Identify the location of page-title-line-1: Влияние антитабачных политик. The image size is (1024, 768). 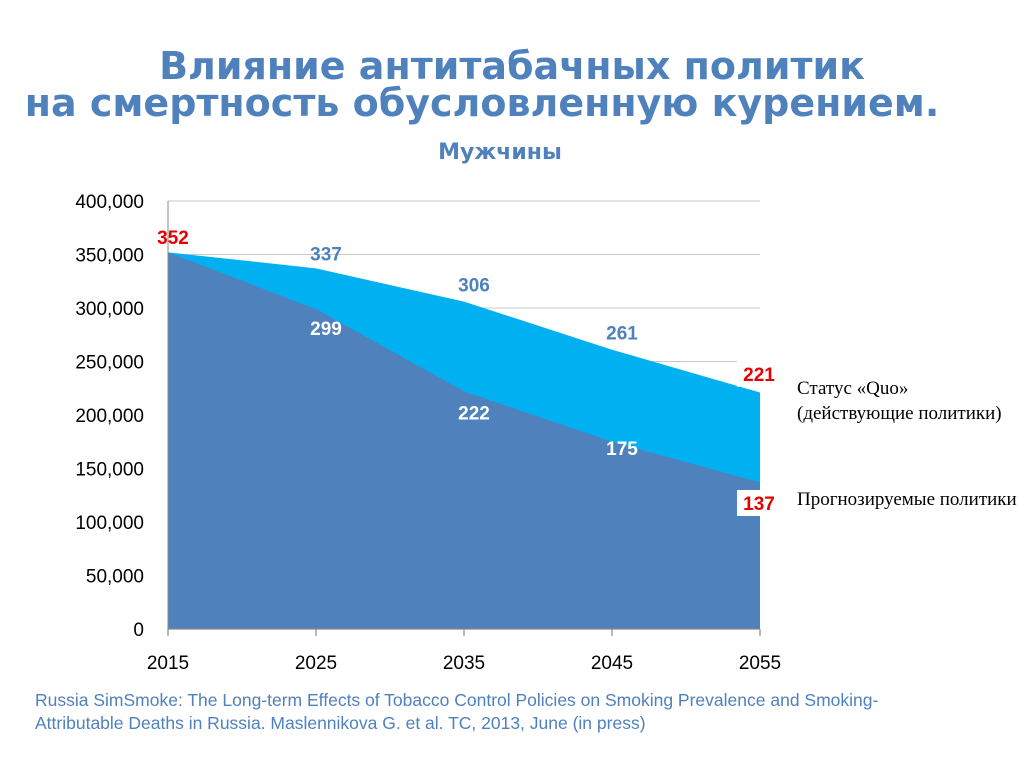
(512, 66).